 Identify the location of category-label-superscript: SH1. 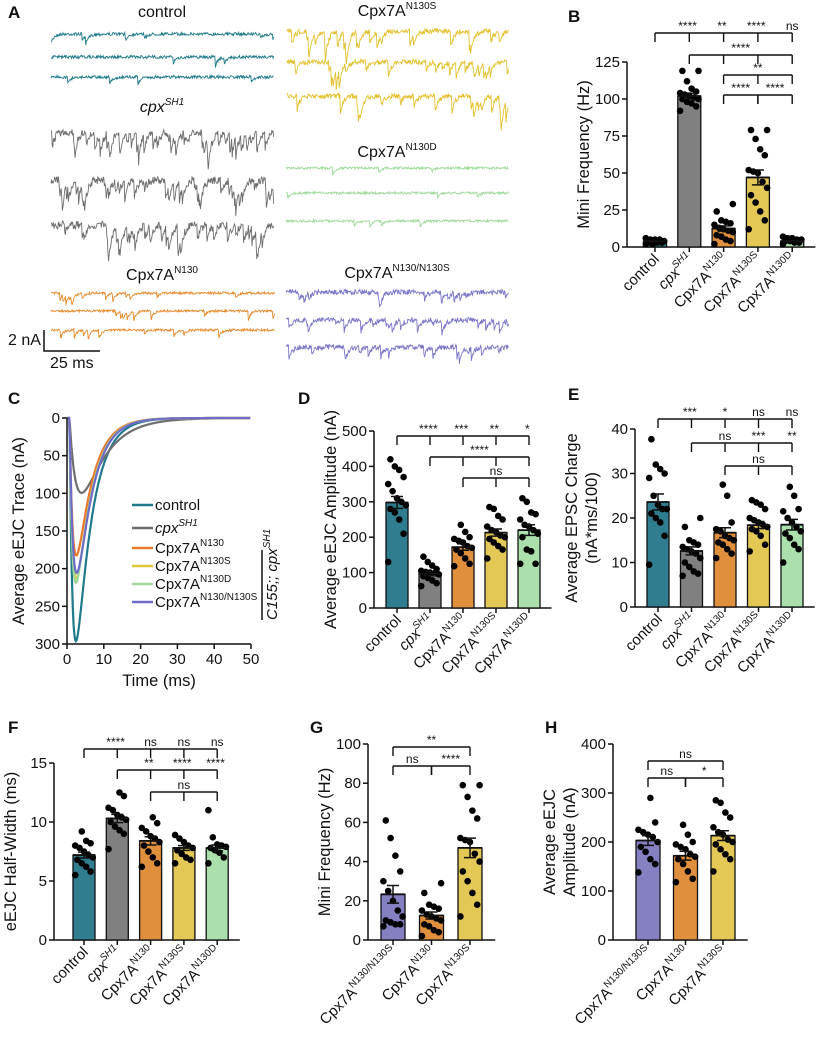
(109, 953).